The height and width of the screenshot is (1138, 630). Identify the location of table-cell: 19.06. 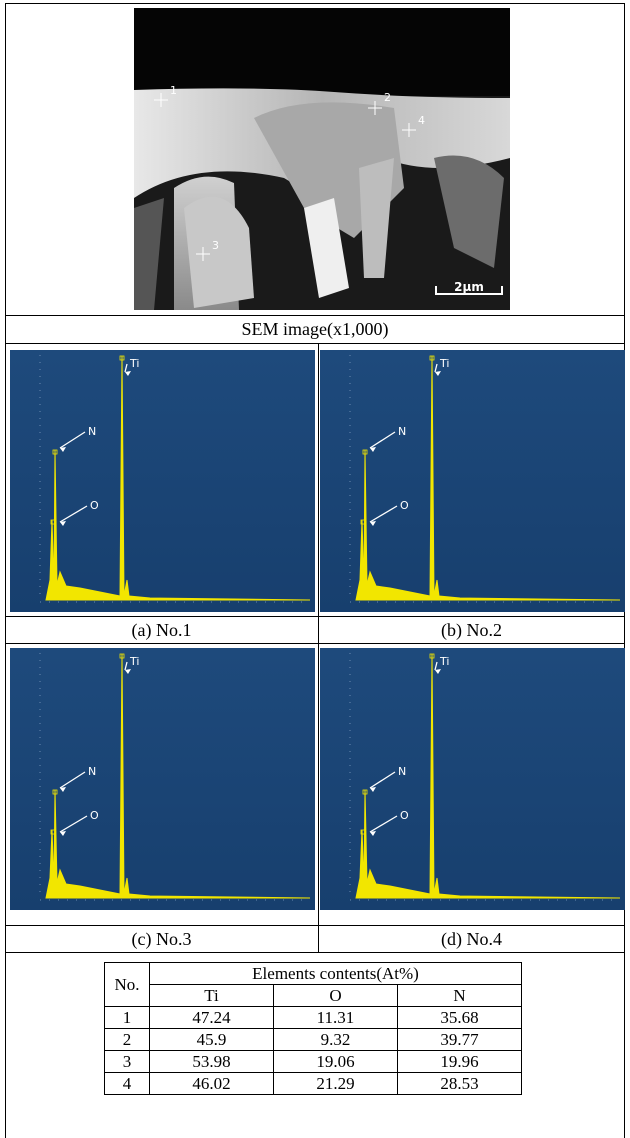
(335, 1061).